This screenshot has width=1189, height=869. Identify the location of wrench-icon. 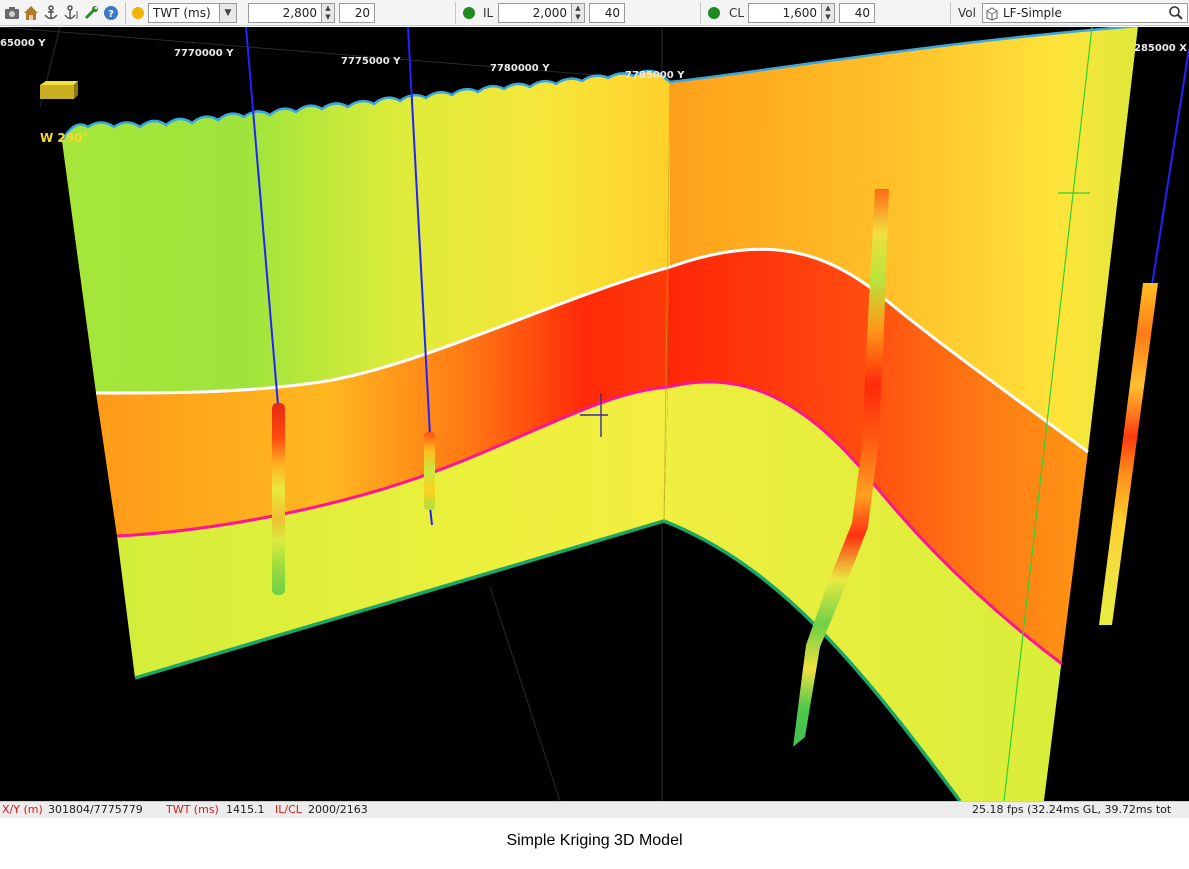
(91, 13).